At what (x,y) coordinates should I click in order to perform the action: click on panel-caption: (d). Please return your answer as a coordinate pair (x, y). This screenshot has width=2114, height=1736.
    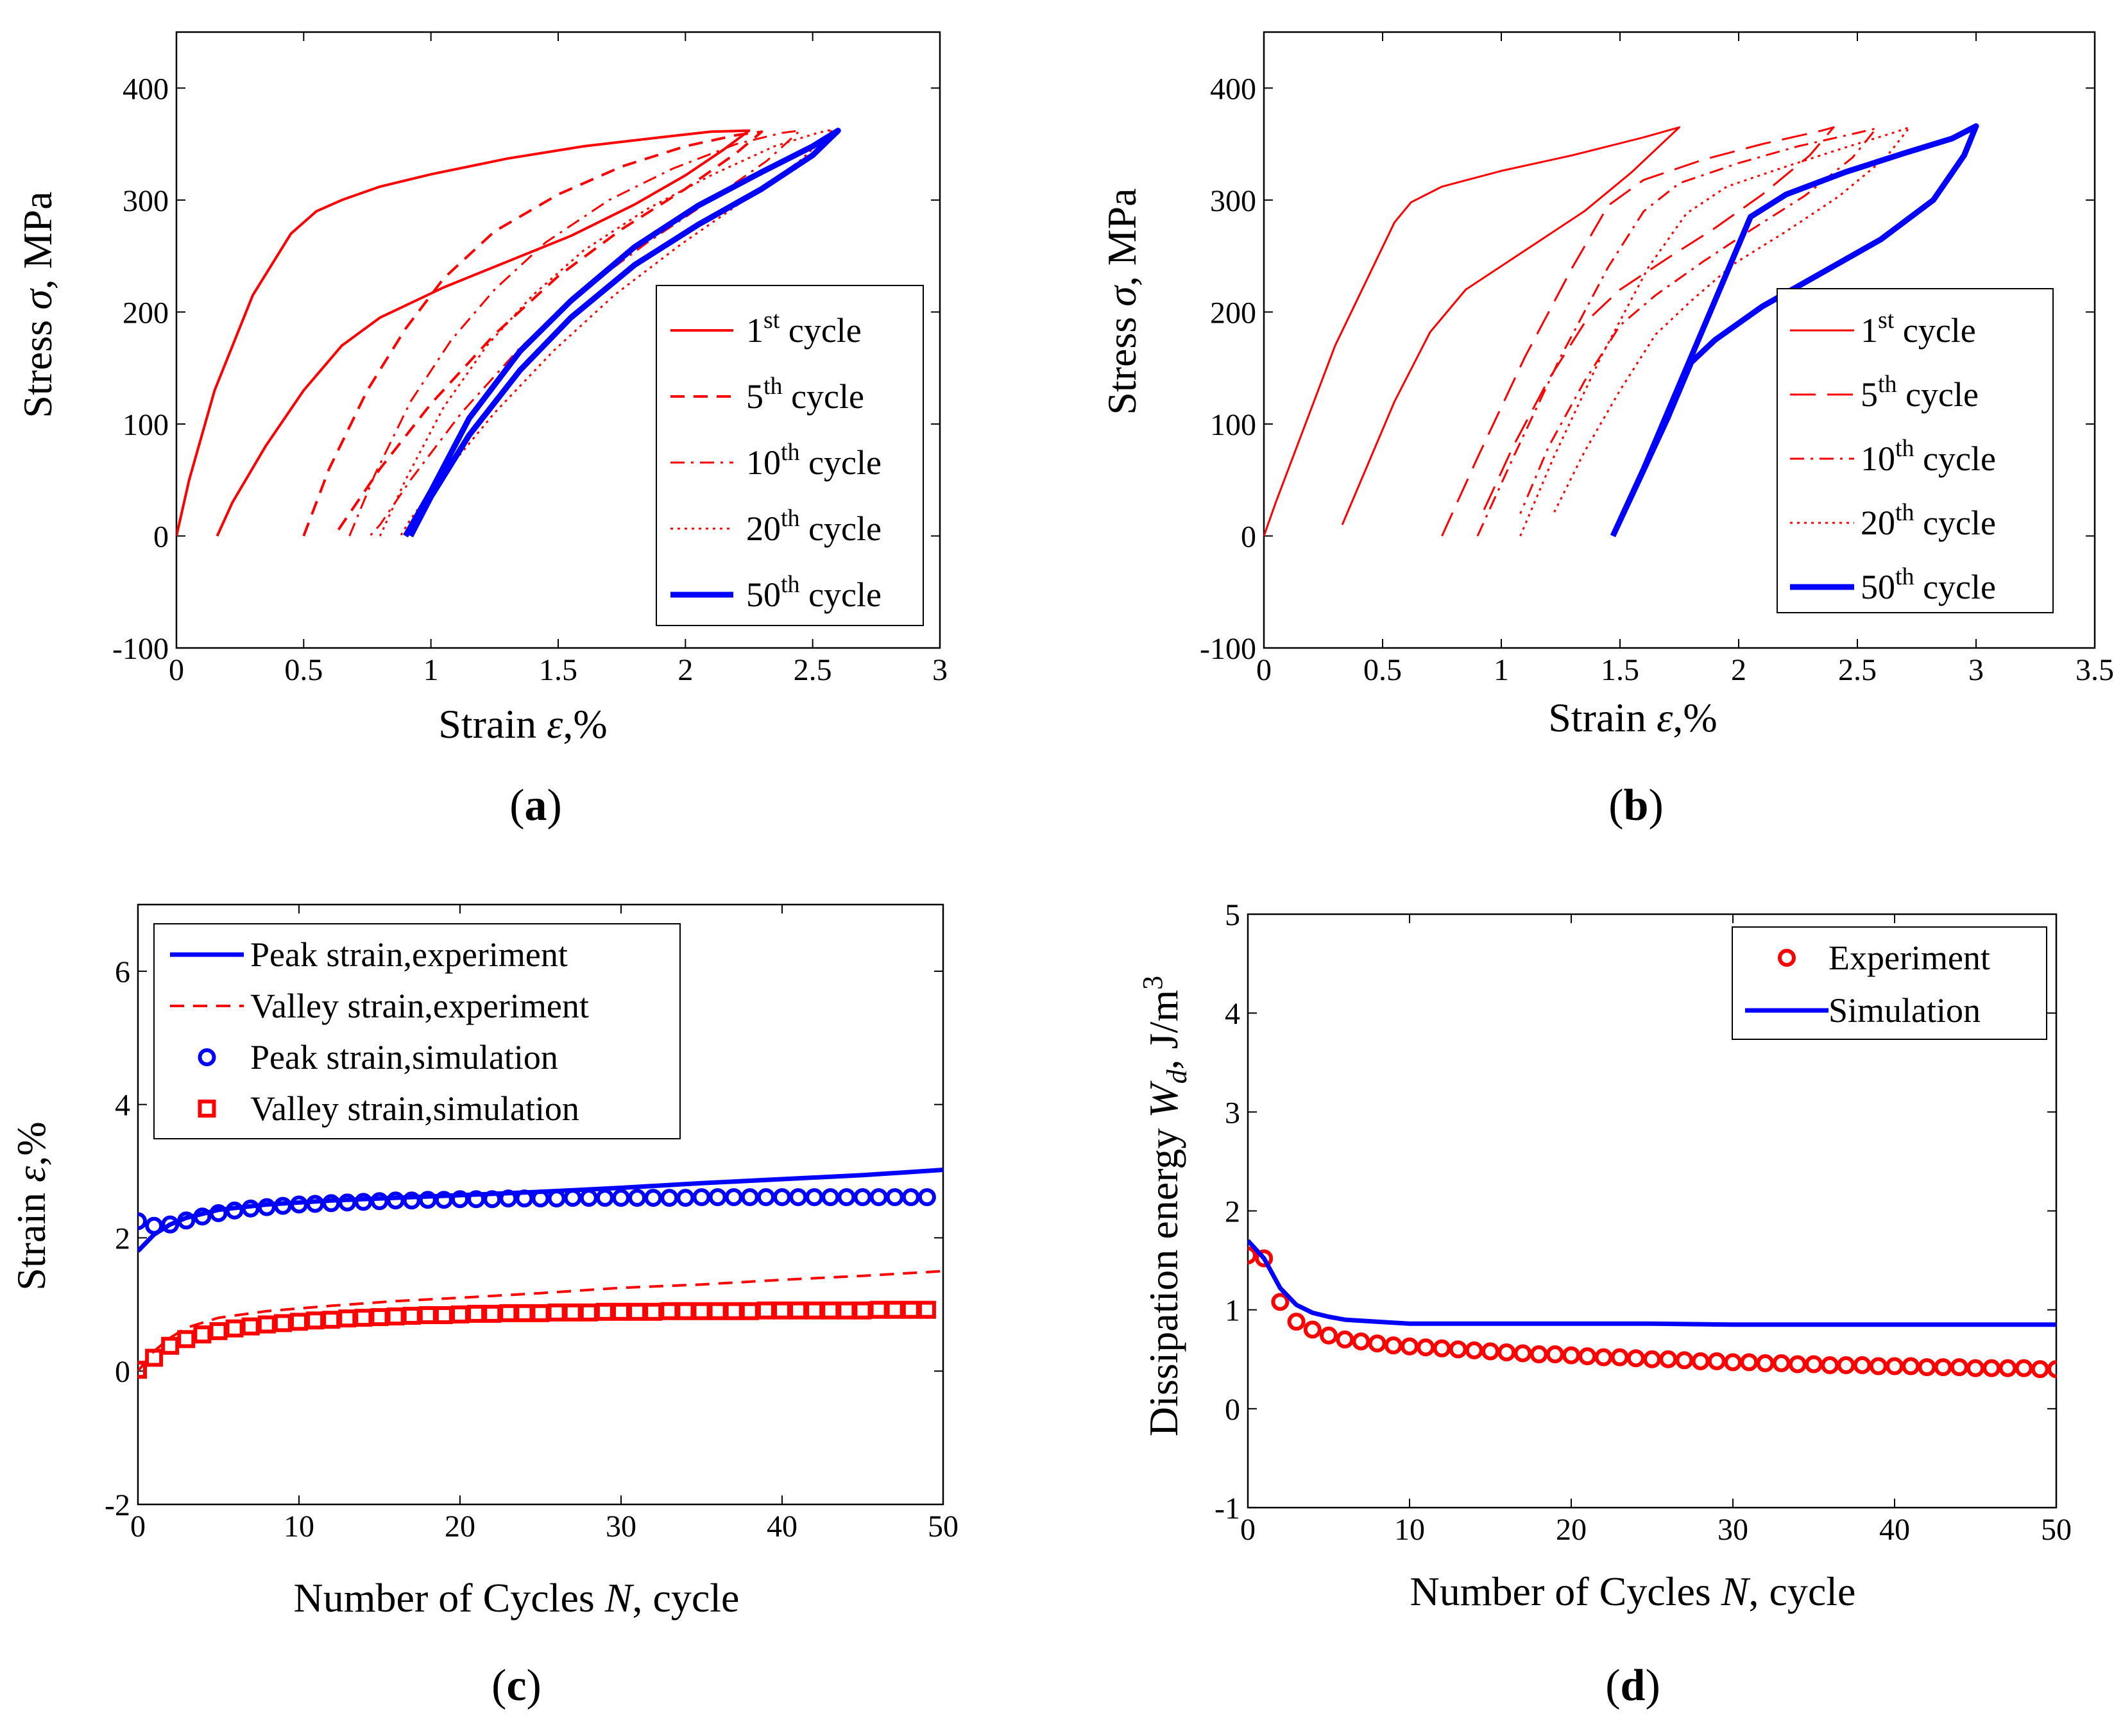
    Looking at the image, I should click on (1632, 1685).